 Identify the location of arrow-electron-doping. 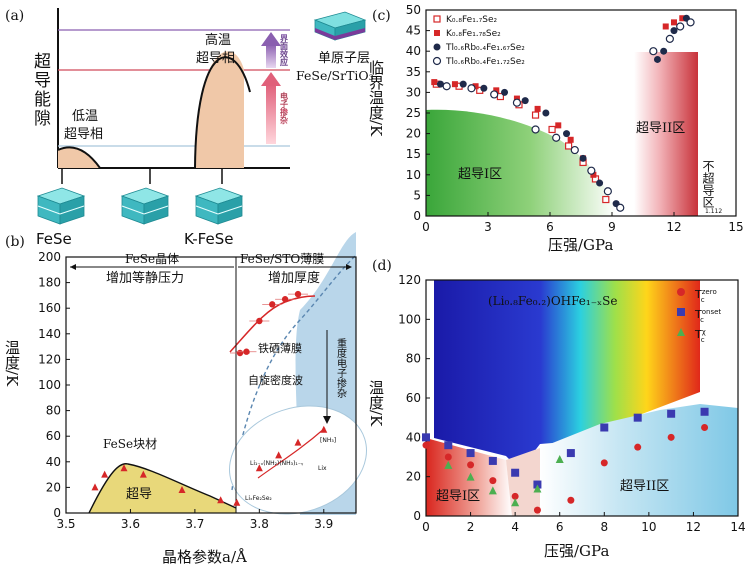
(271, 114).